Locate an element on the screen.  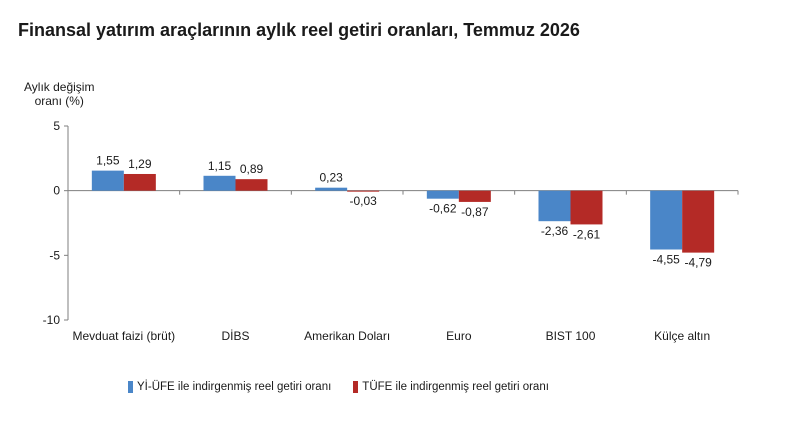
data-label: 1,55 is located at coordinates (108, 161).